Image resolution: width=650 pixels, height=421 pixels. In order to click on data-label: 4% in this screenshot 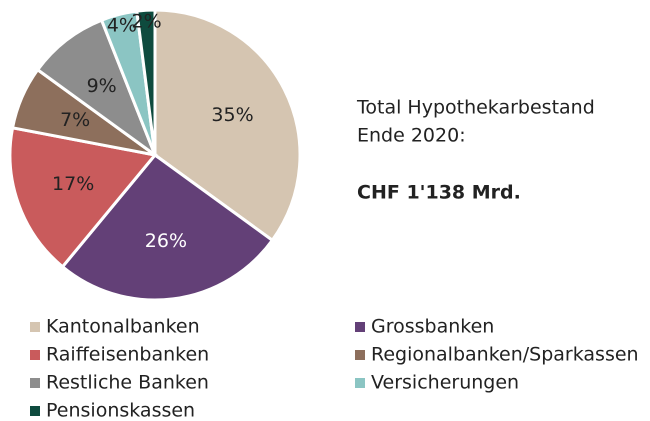, I will do `click(122, 25)`.